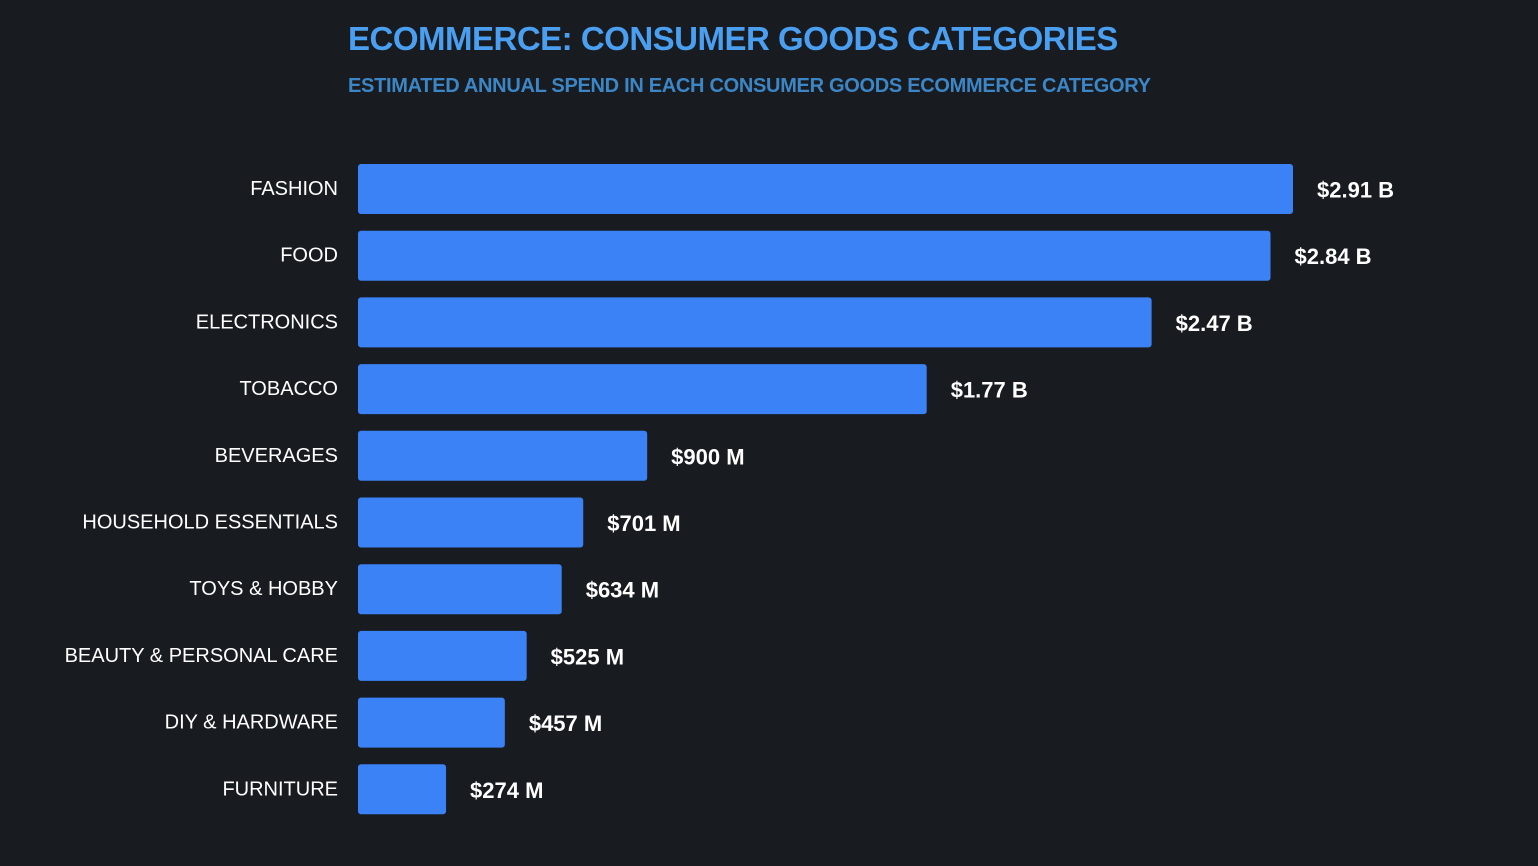 This screenshot has height=866, width=1538. Describe the element at coordinates (587, 656) in the screenshot. I see `value-label: $525 M` at that location.